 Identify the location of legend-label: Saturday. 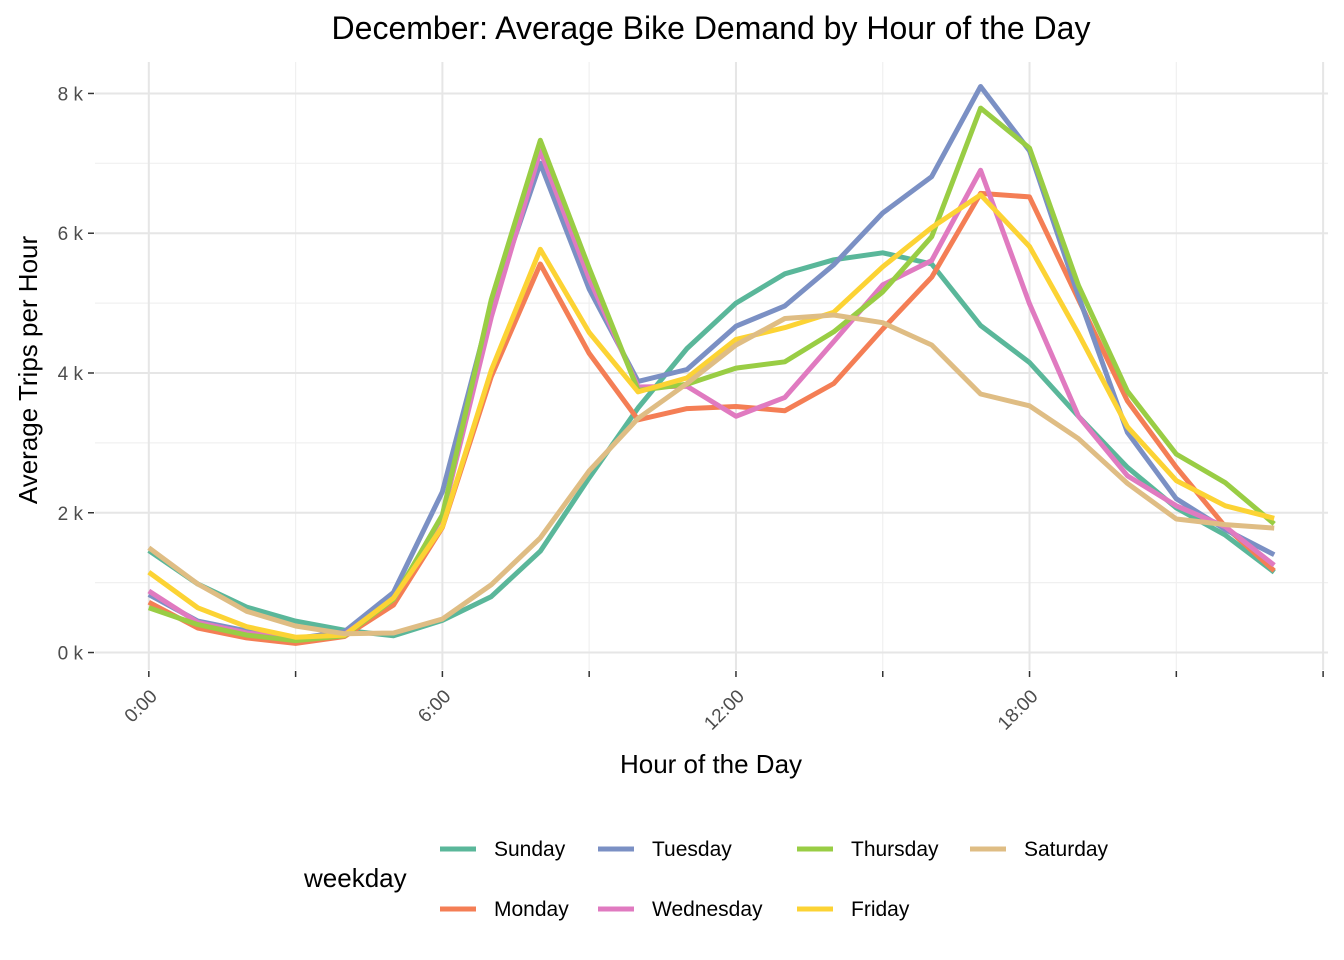
(1066, 849).